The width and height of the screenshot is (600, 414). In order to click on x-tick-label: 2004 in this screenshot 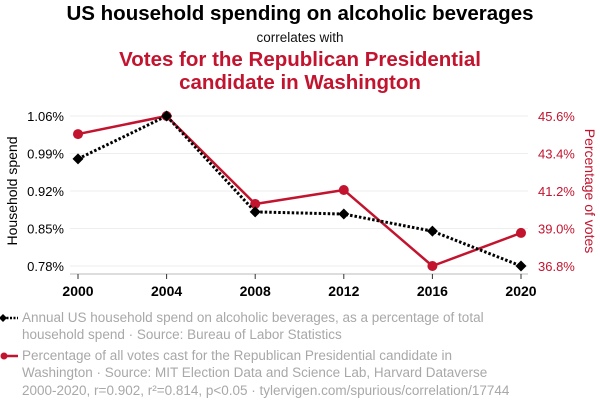, I will do `click(166, 291)`.